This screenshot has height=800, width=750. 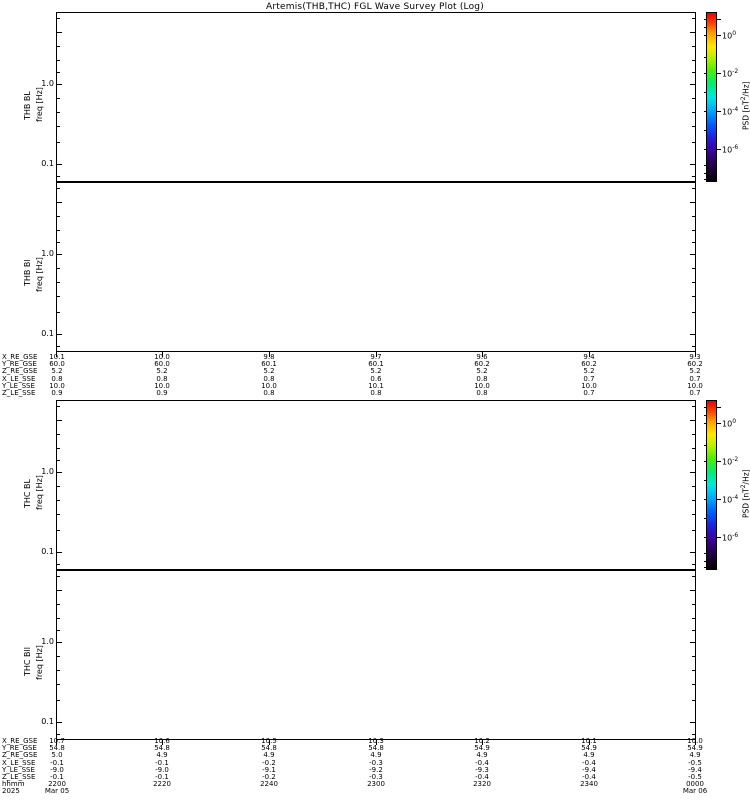 What do you see at coordinates (27, 493) in the screenshot?
I see `panel-thc-bl-probe: THC BL` at bounding box center [27, 493].